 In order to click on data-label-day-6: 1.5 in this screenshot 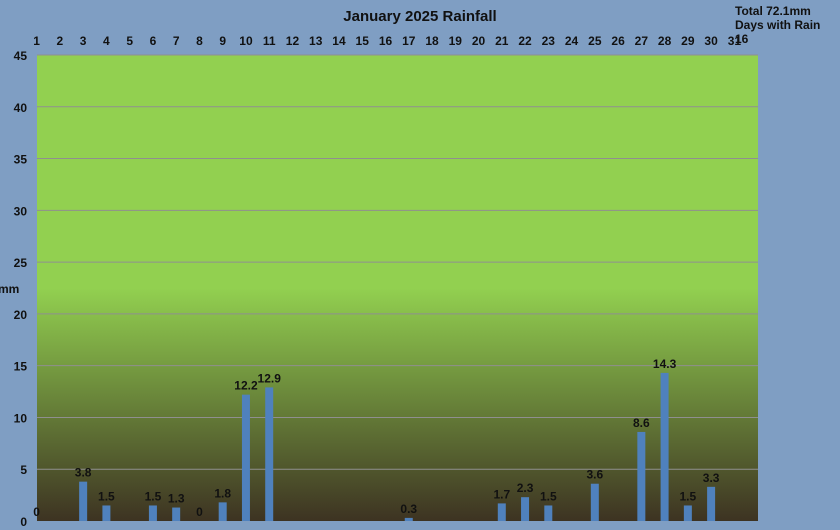, I will do `click(153, 496)`.